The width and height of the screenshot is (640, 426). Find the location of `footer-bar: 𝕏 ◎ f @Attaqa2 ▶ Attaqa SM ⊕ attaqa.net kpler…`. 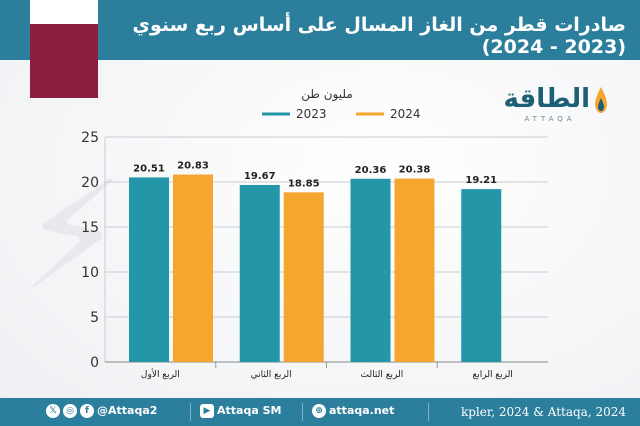

footer-bar: 𝕏 ◎ f @Attaqa2 ▶ Attaqa SM ⊕ attaqa.net kpler… is located at coordinates (320, 412).